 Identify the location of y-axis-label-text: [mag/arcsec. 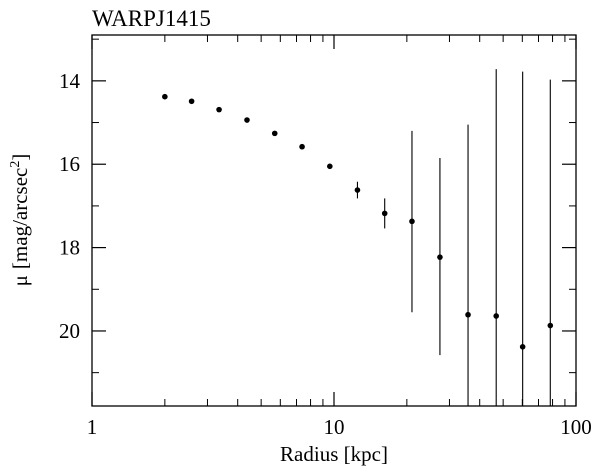
(20, 218).